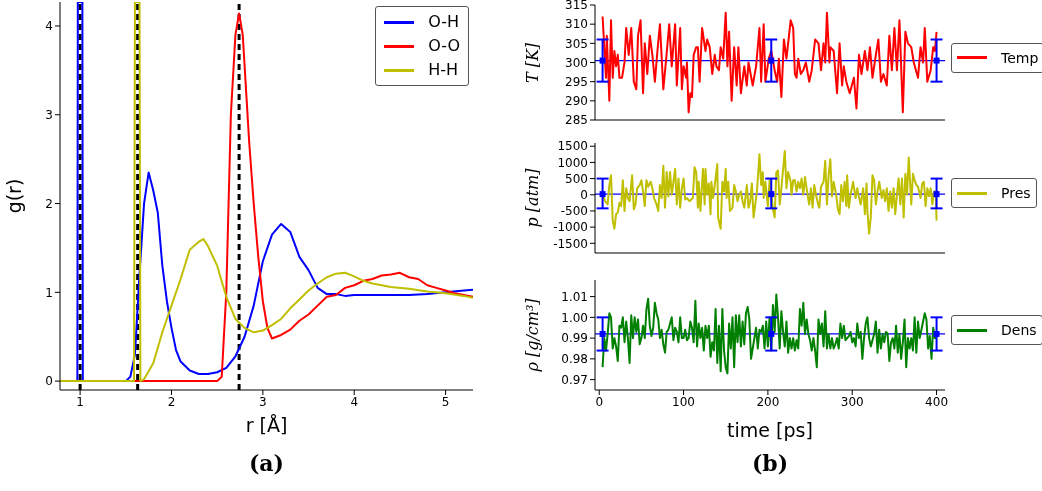 The image size is (1042, 491). What do you see at coordinates (576, 62) in the screenshot?
I see `y-tick-label: 300` at bounding box center [576, 62].